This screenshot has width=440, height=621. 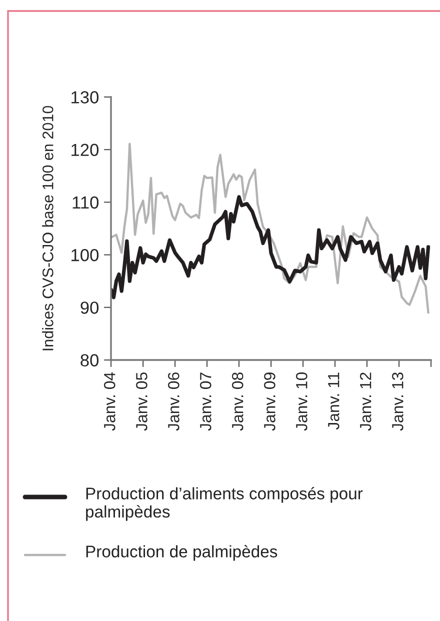 What do you see at coordinates (48, 228) in the screenshot?
I see `y-axis-title: Indices CVS-CJO base 100 en 2010` at bounding box center [48, 228].